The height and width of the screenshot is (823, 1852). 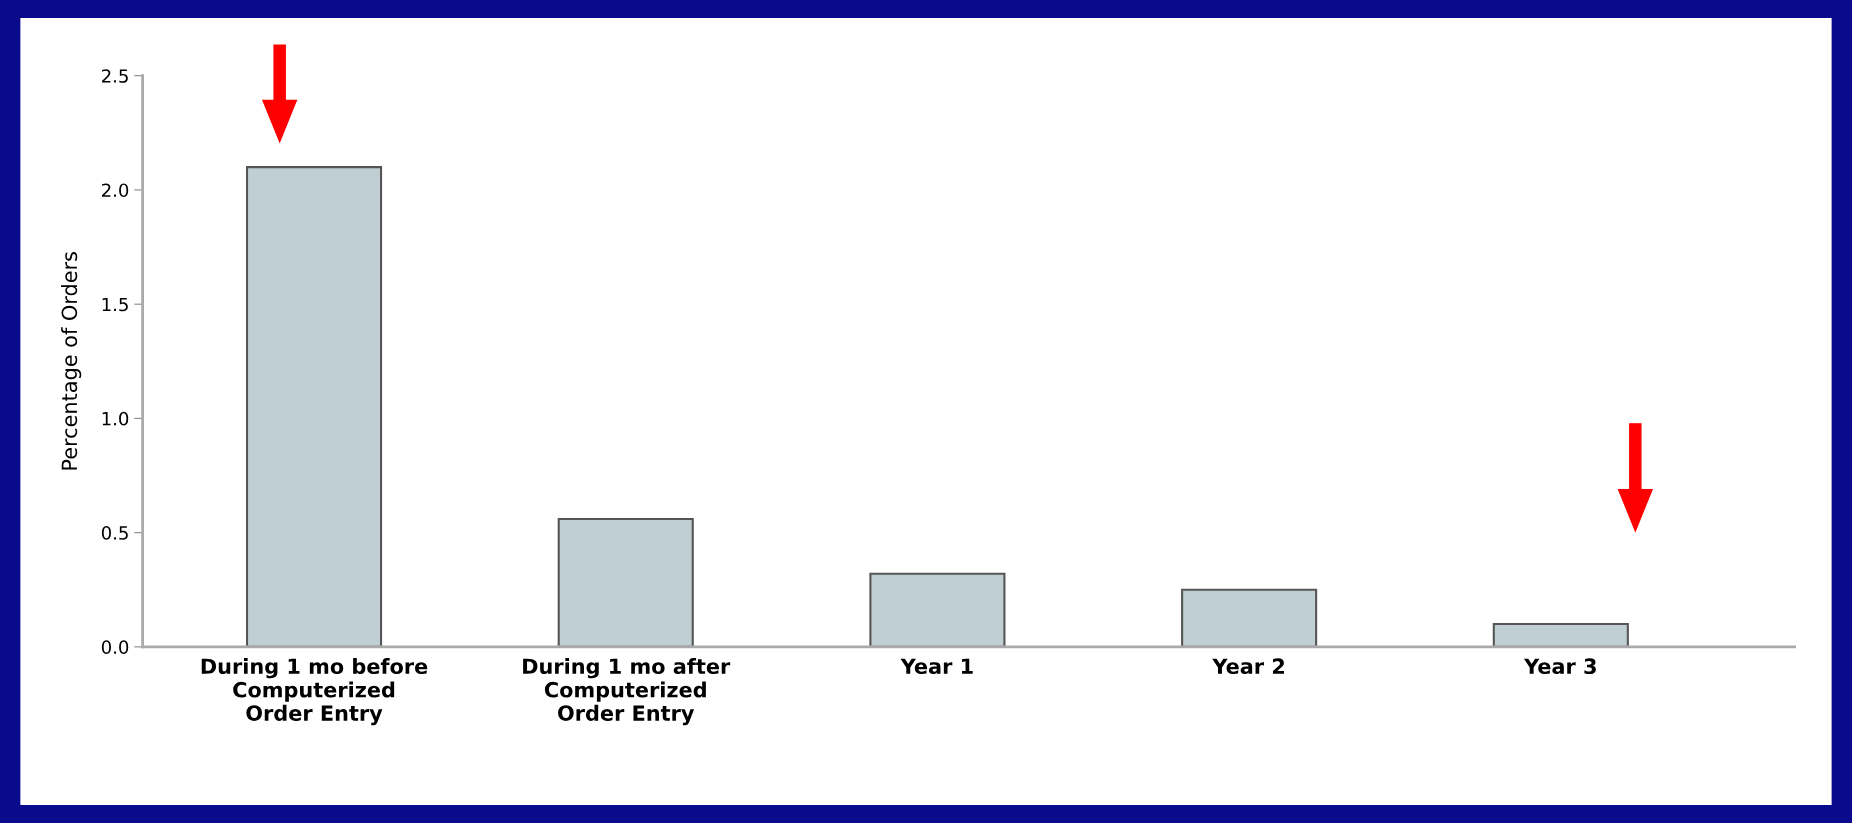 What do you see at coordinates (115, 304) in the screenshot?
I see `y-tick-label: 1.5` at bounding box center [115, 304].